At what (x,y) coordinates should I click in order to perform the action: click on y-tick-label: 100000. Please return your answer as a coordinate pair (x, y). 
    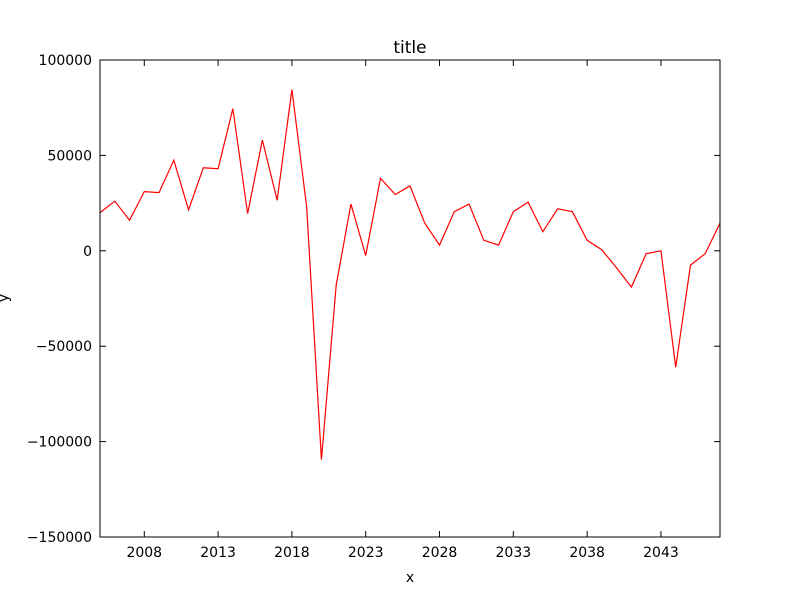
    Looking at the image, I should click on (65, 61).